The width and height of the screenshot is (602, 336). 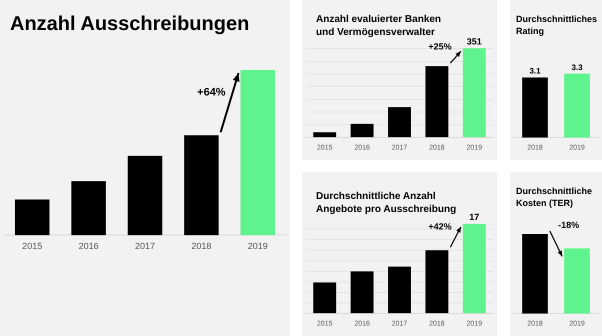 What do you see at coordinates (130, 24) in the screenshot?
I see `chart-title: Anzahl Ausschreibungen` at bounding box center [130, 24].